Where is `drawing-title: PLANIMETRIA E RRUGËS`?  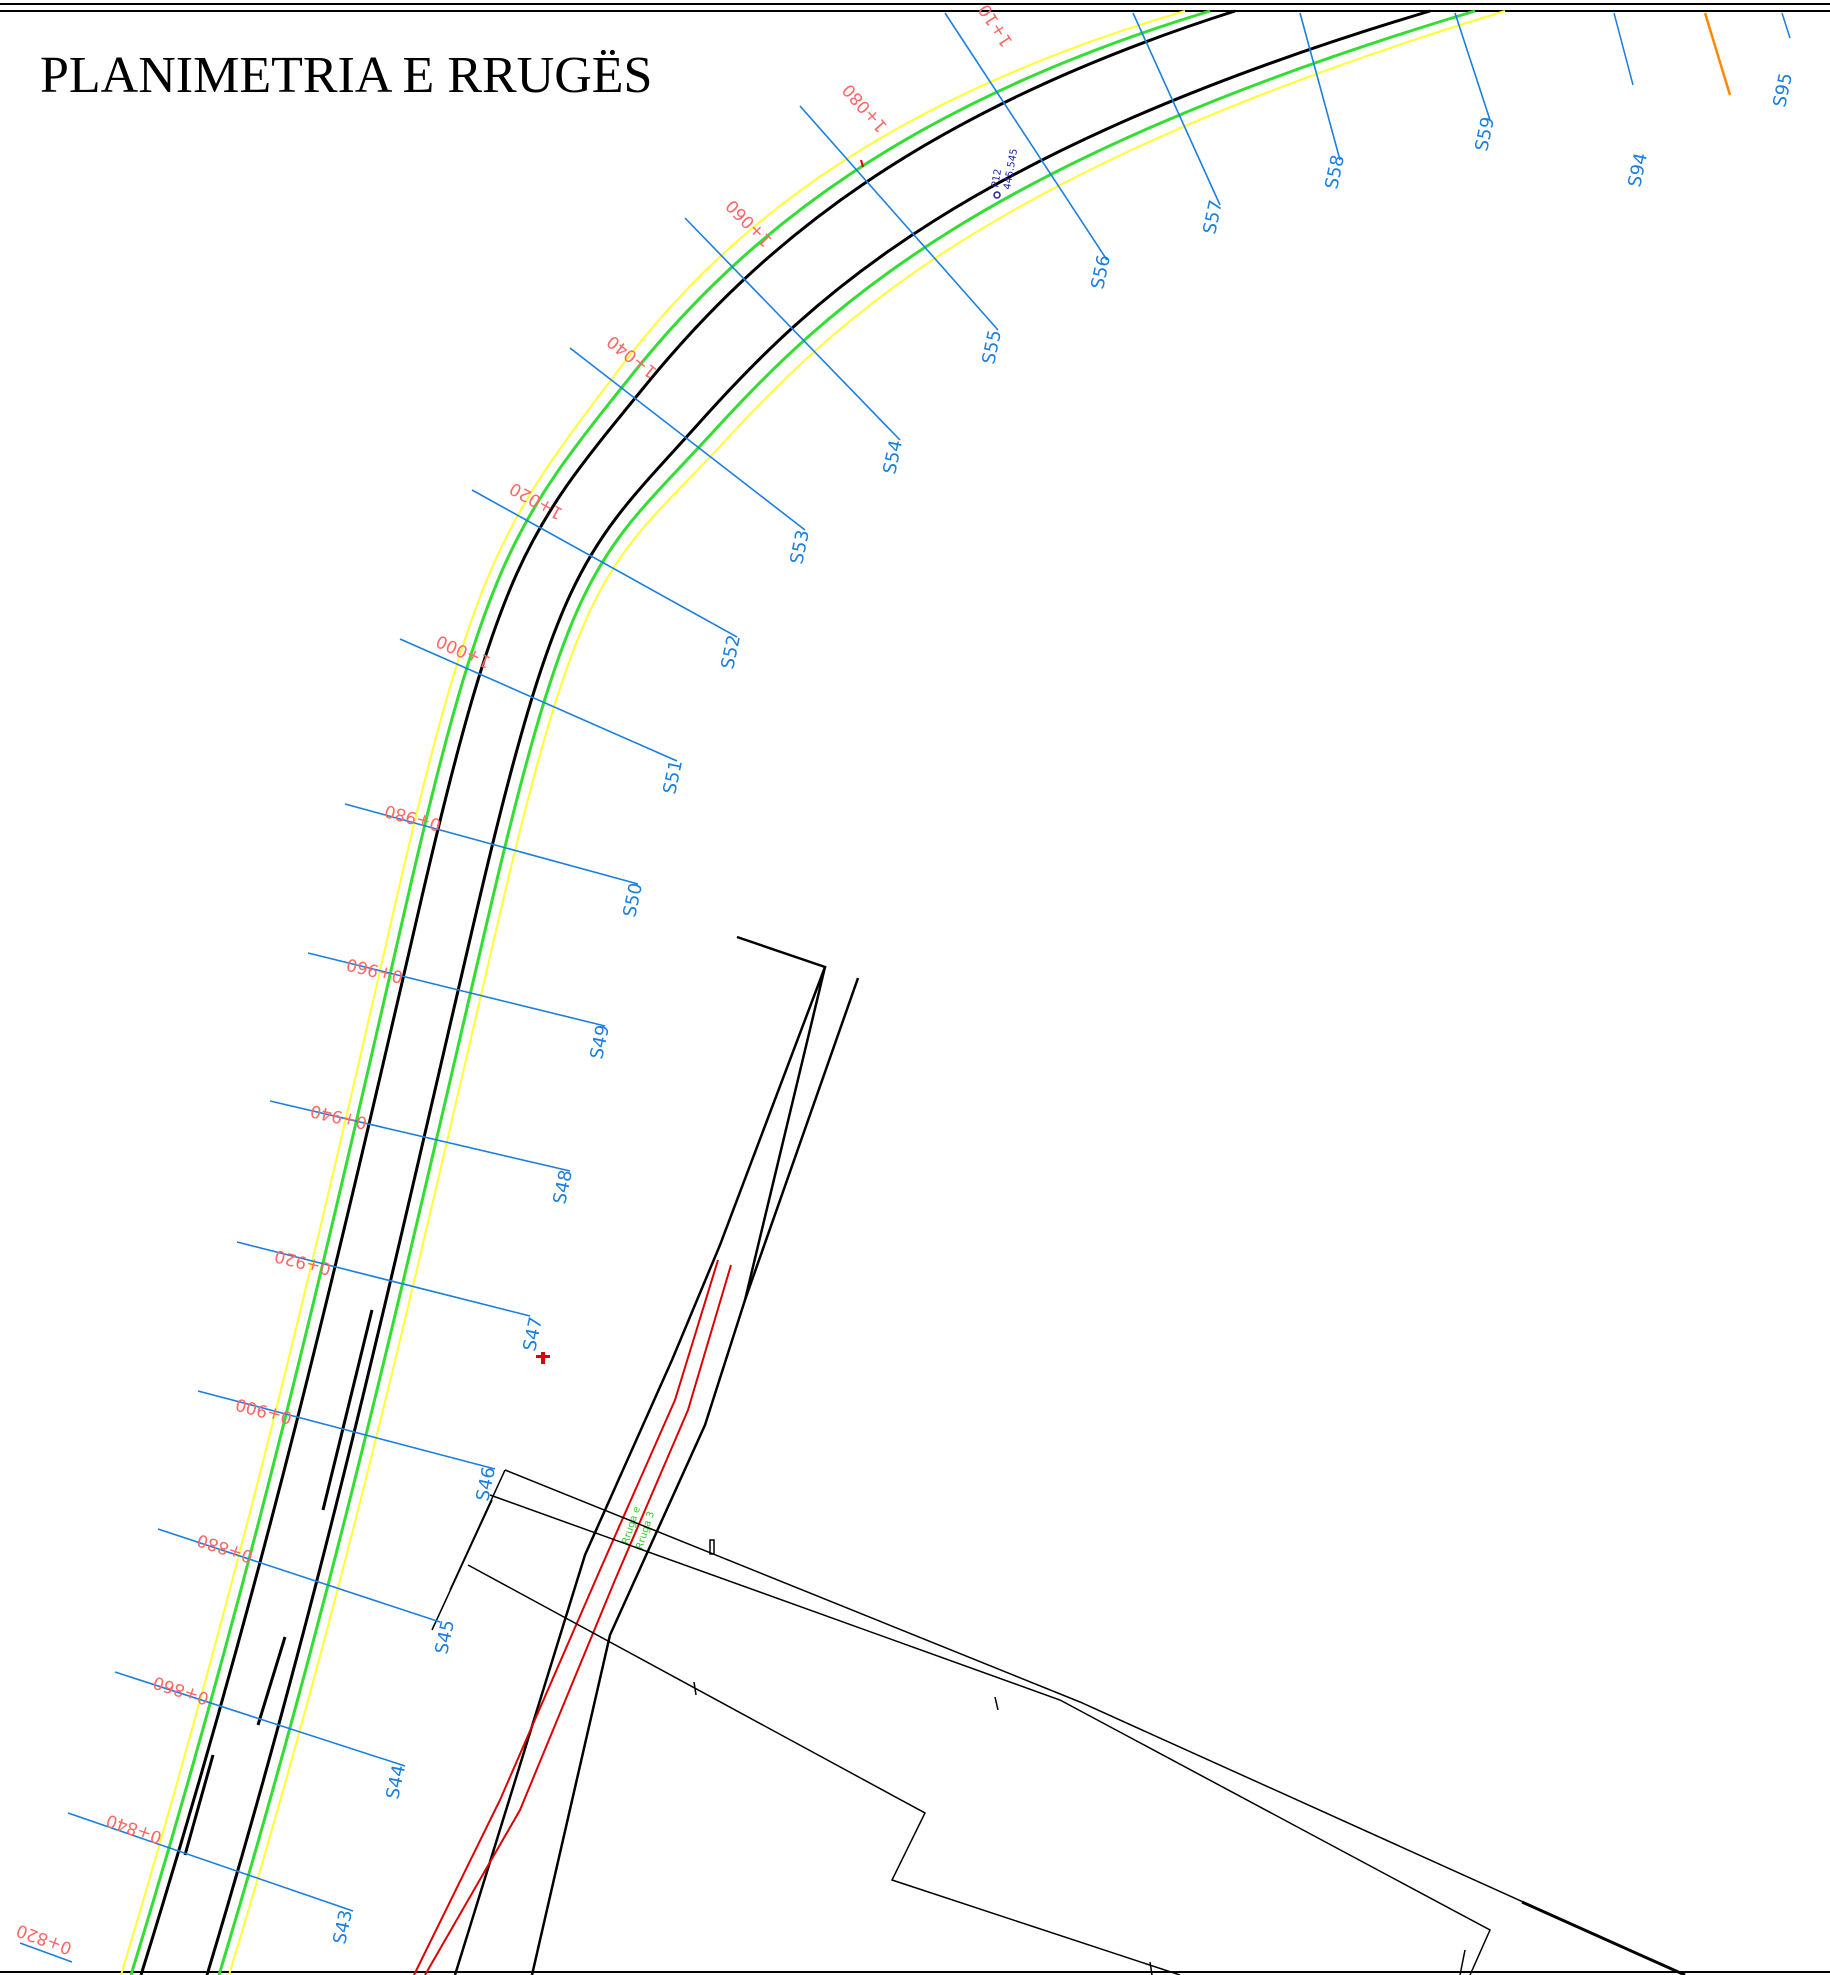
drawing-title: PLANIMETRIA E RRUGËS is located at coordinates (346, 75).